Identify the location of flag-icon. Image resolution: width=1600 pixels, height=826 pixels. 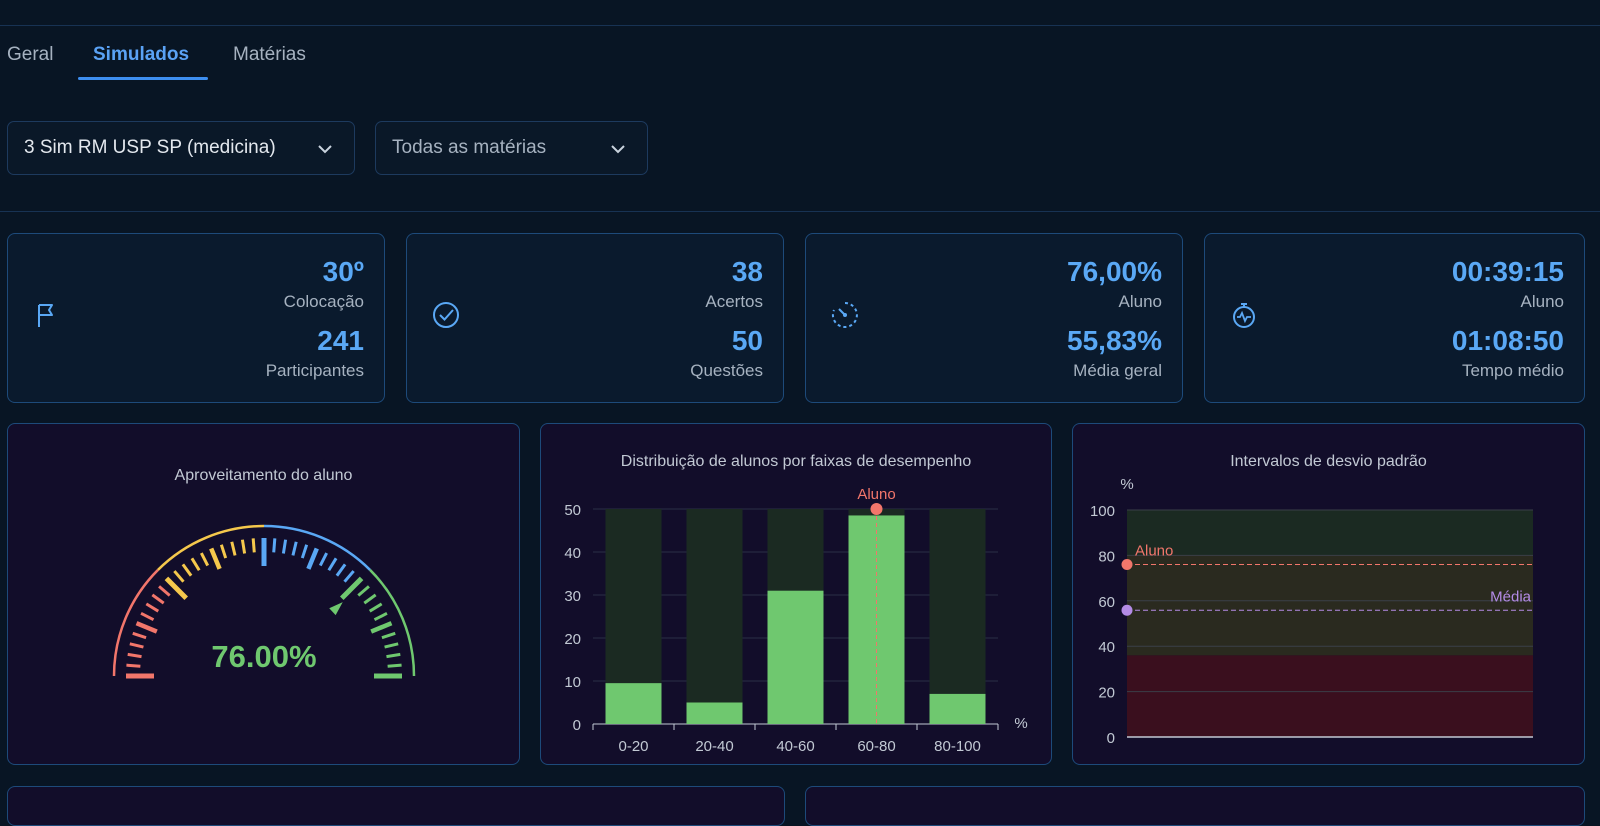
(45, 315).